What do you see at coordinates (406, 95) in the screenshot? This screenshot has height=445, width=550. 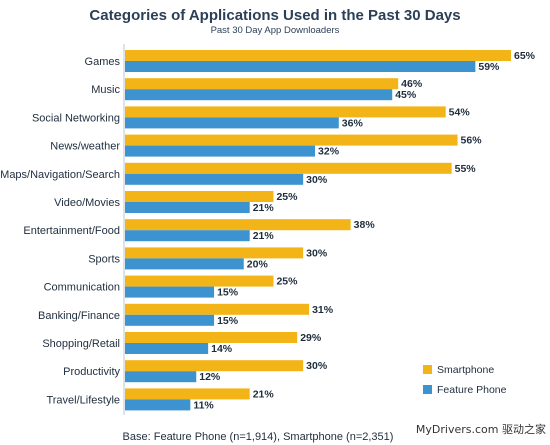 I see `data-label: 45%` at bounding box center [406, 95].